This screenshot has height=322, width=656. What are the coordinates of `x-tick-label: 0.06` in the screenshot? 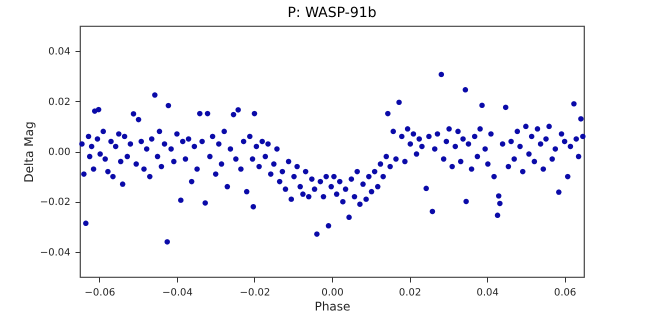 It's located at (565, 293).